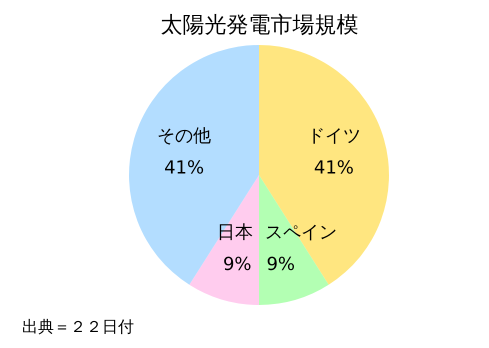 Image resolution: width=489 pixels, height=348 pixels. I want to click on slice-label: その他, so click(184, 135).